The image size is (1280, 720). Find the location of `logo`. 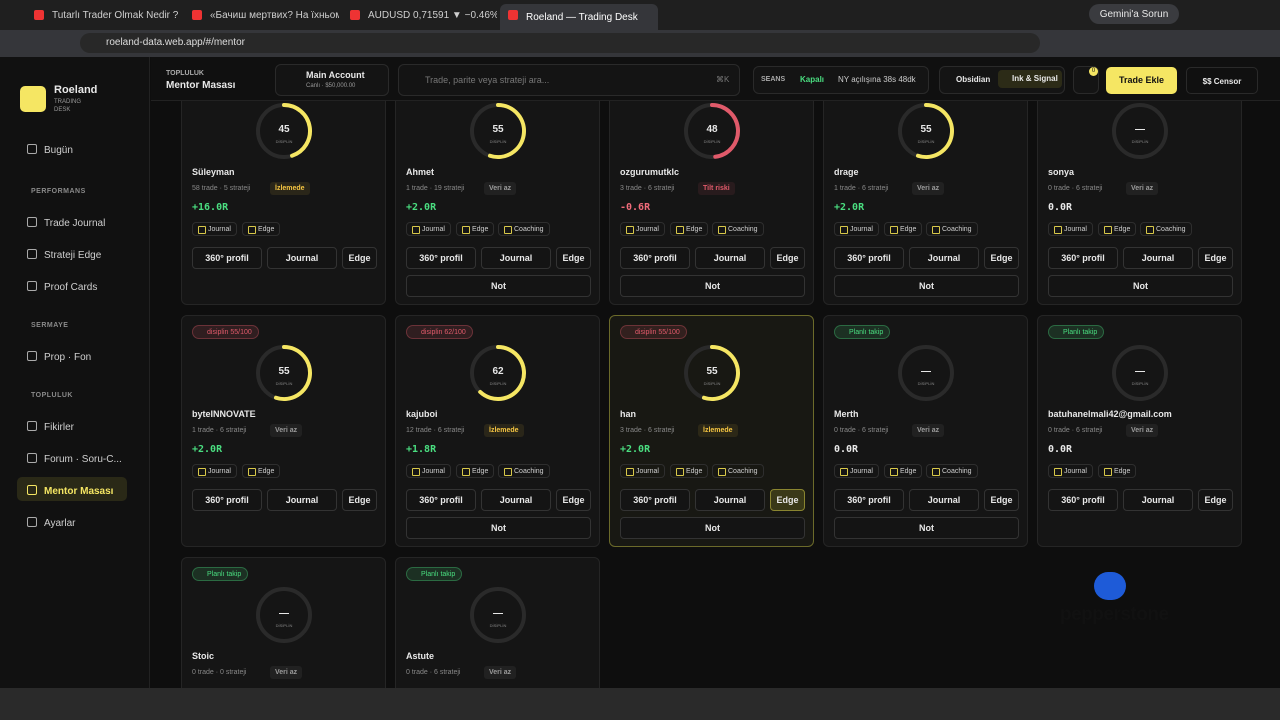

logo is located at coordinates (33, 99).